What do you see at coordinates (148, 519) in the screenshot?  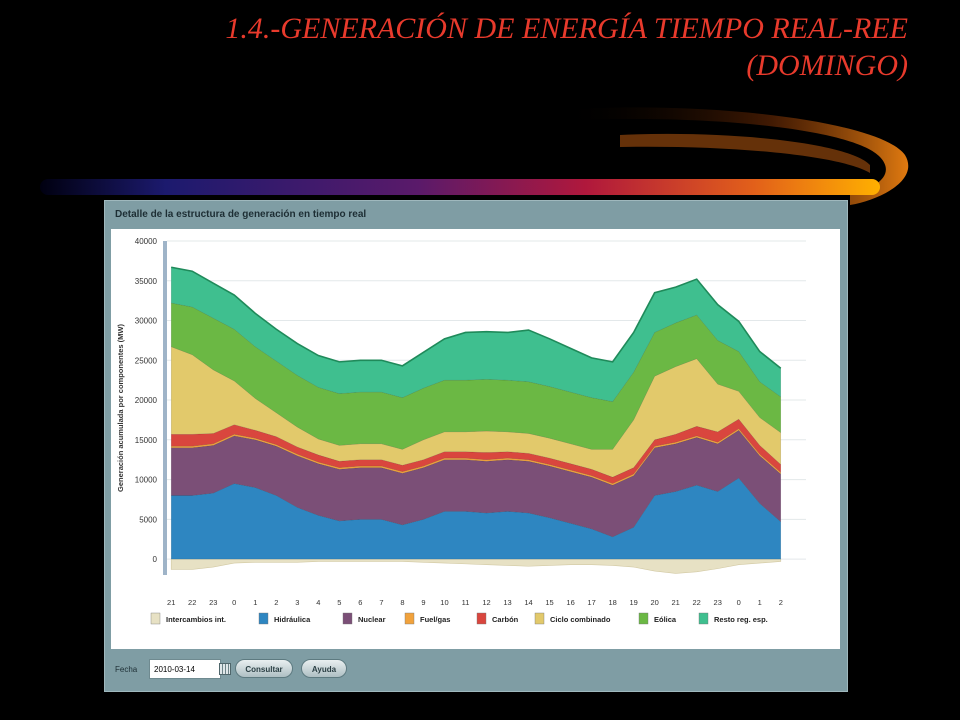 I see `y-tick-label: 5000` at bounding box center [148, 519].